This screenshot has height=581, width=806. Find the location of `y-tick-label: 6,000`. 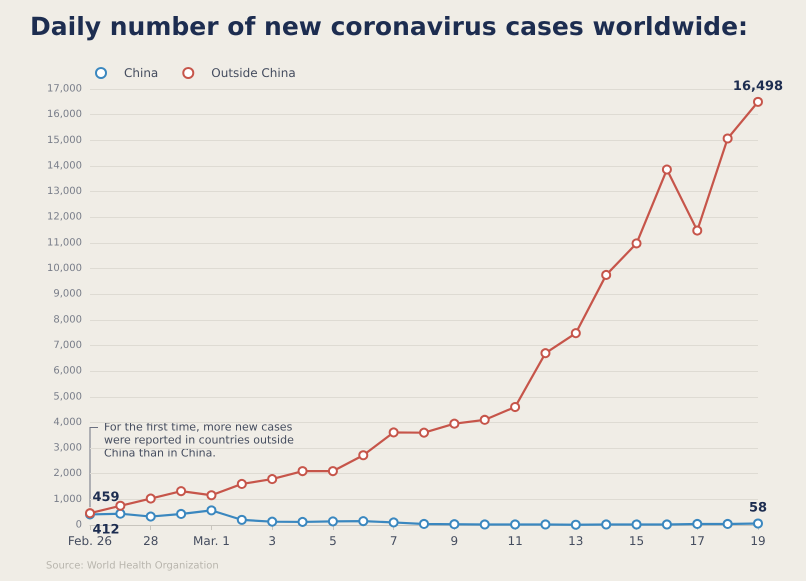

y-tick-label: 6,000 is located at coordinates (67, 371).